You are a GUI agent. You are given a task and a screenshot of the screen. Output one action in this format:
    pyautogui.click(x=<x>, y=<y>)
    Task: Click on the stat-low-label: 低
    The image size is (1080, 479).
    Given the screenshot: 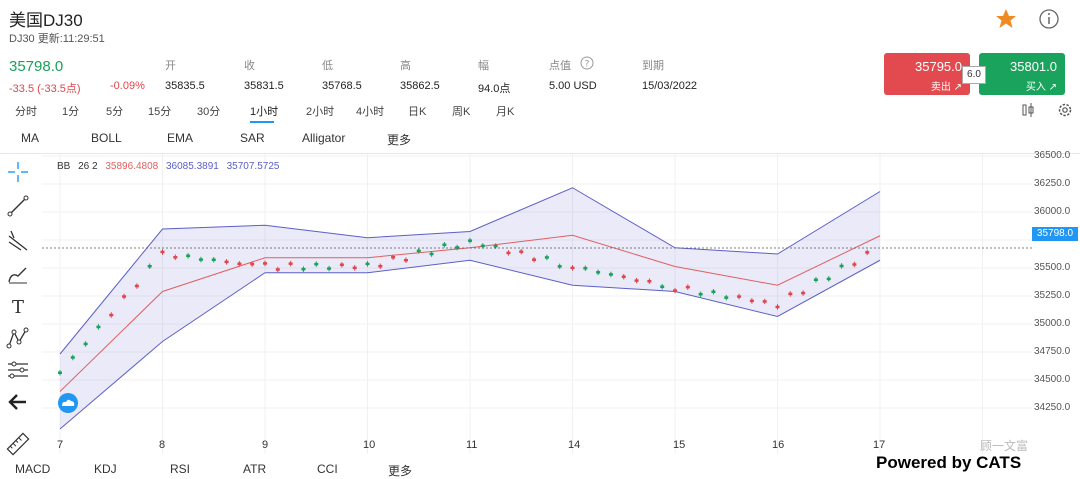 What is the action you would take?
    pyautogui.click(x=327, y=66)
    